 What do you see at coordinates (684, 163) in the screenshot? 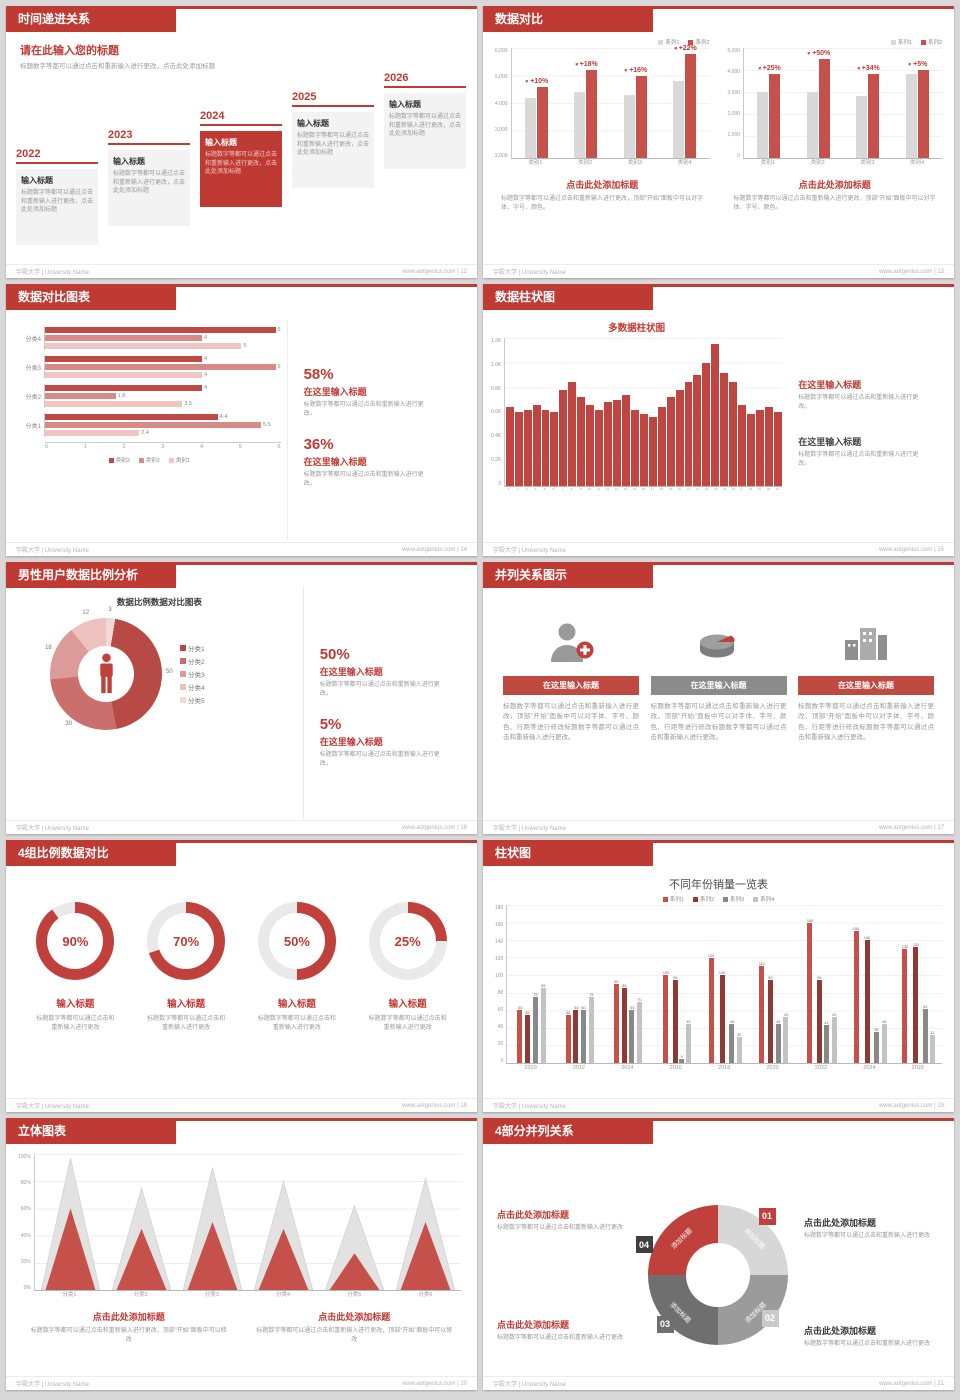
I see `x-tick-label: 类别4` at bounding box center [684, 163].